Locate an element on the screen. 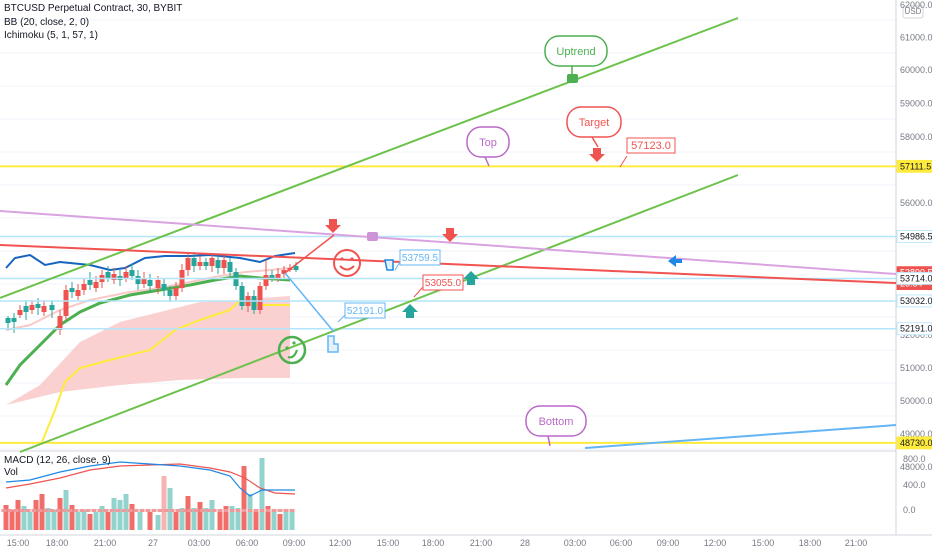  legend-symbol: BTCUSD Perpetual Contract, 30, BYBIT is located at coordinates (93, 8).